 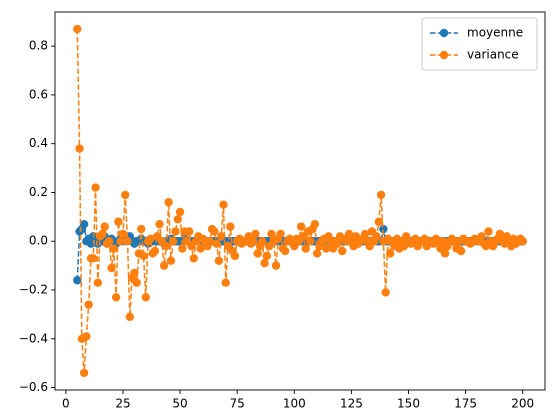 I want to click on y-tick-label: 0.6, so click(x=38, y=94).